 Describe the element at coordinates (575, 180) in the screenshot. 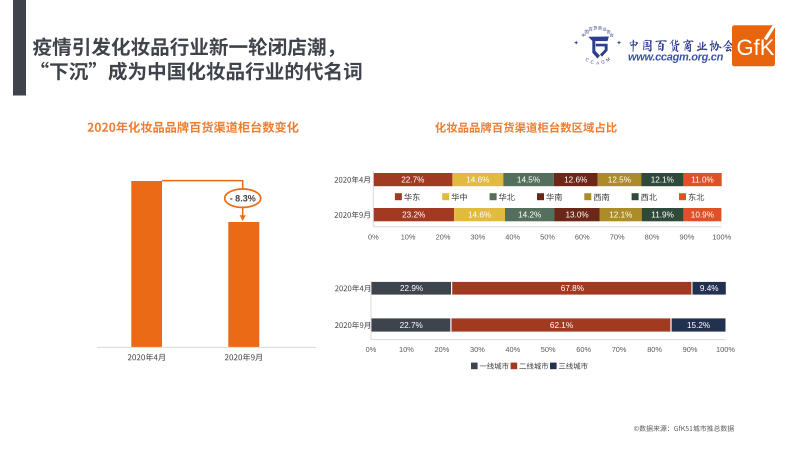

I see `svg-text: 12.6%` at that location.